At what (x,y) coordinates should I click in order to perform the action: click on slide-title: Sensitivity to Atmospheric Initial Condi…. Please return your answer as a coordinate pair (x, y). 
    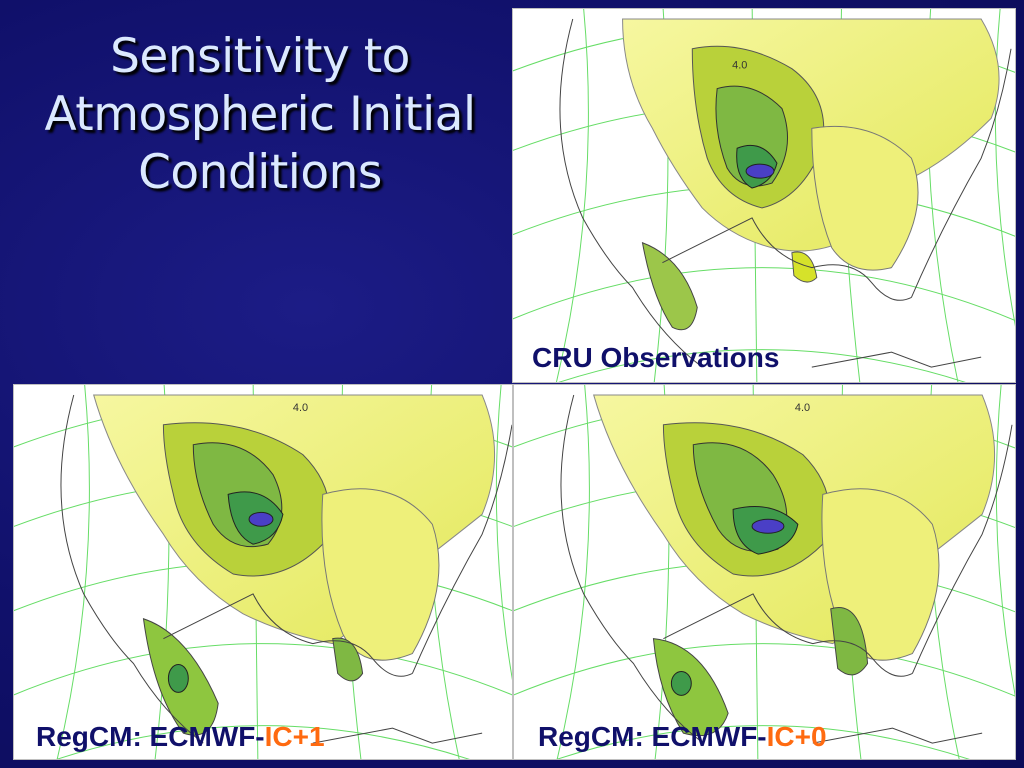
    Looking at the image, I should click on (260, 115).